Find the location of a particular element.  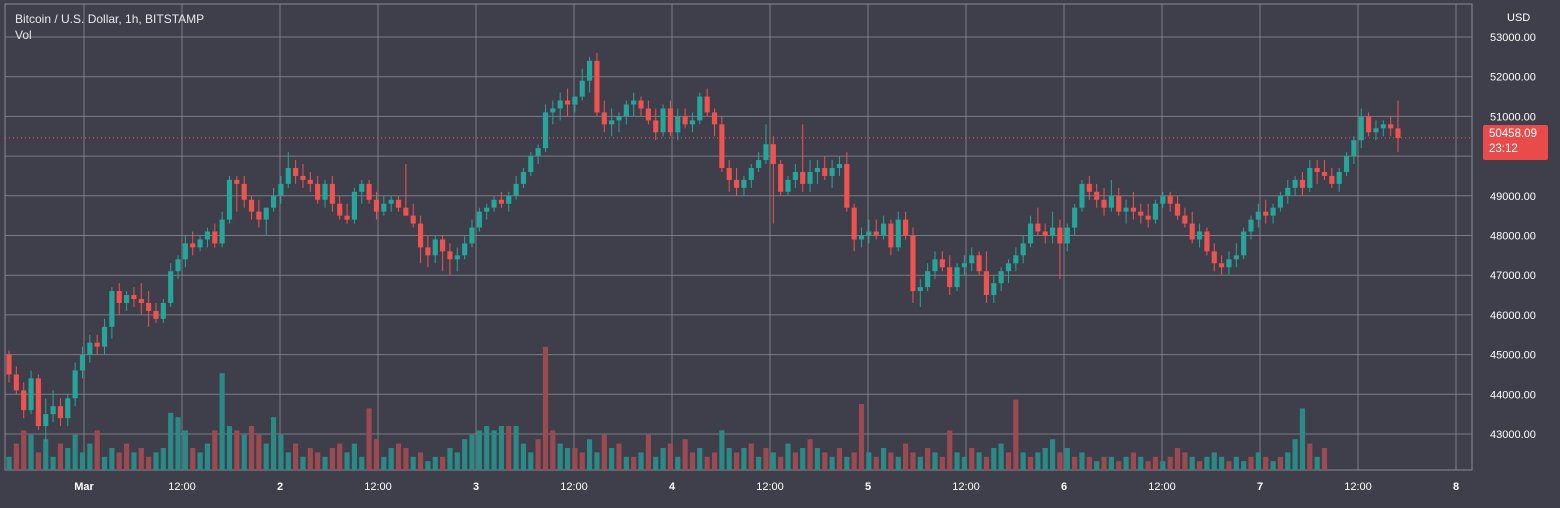

time-tick-label: 12:00 is located at coordinates (1358, 487).